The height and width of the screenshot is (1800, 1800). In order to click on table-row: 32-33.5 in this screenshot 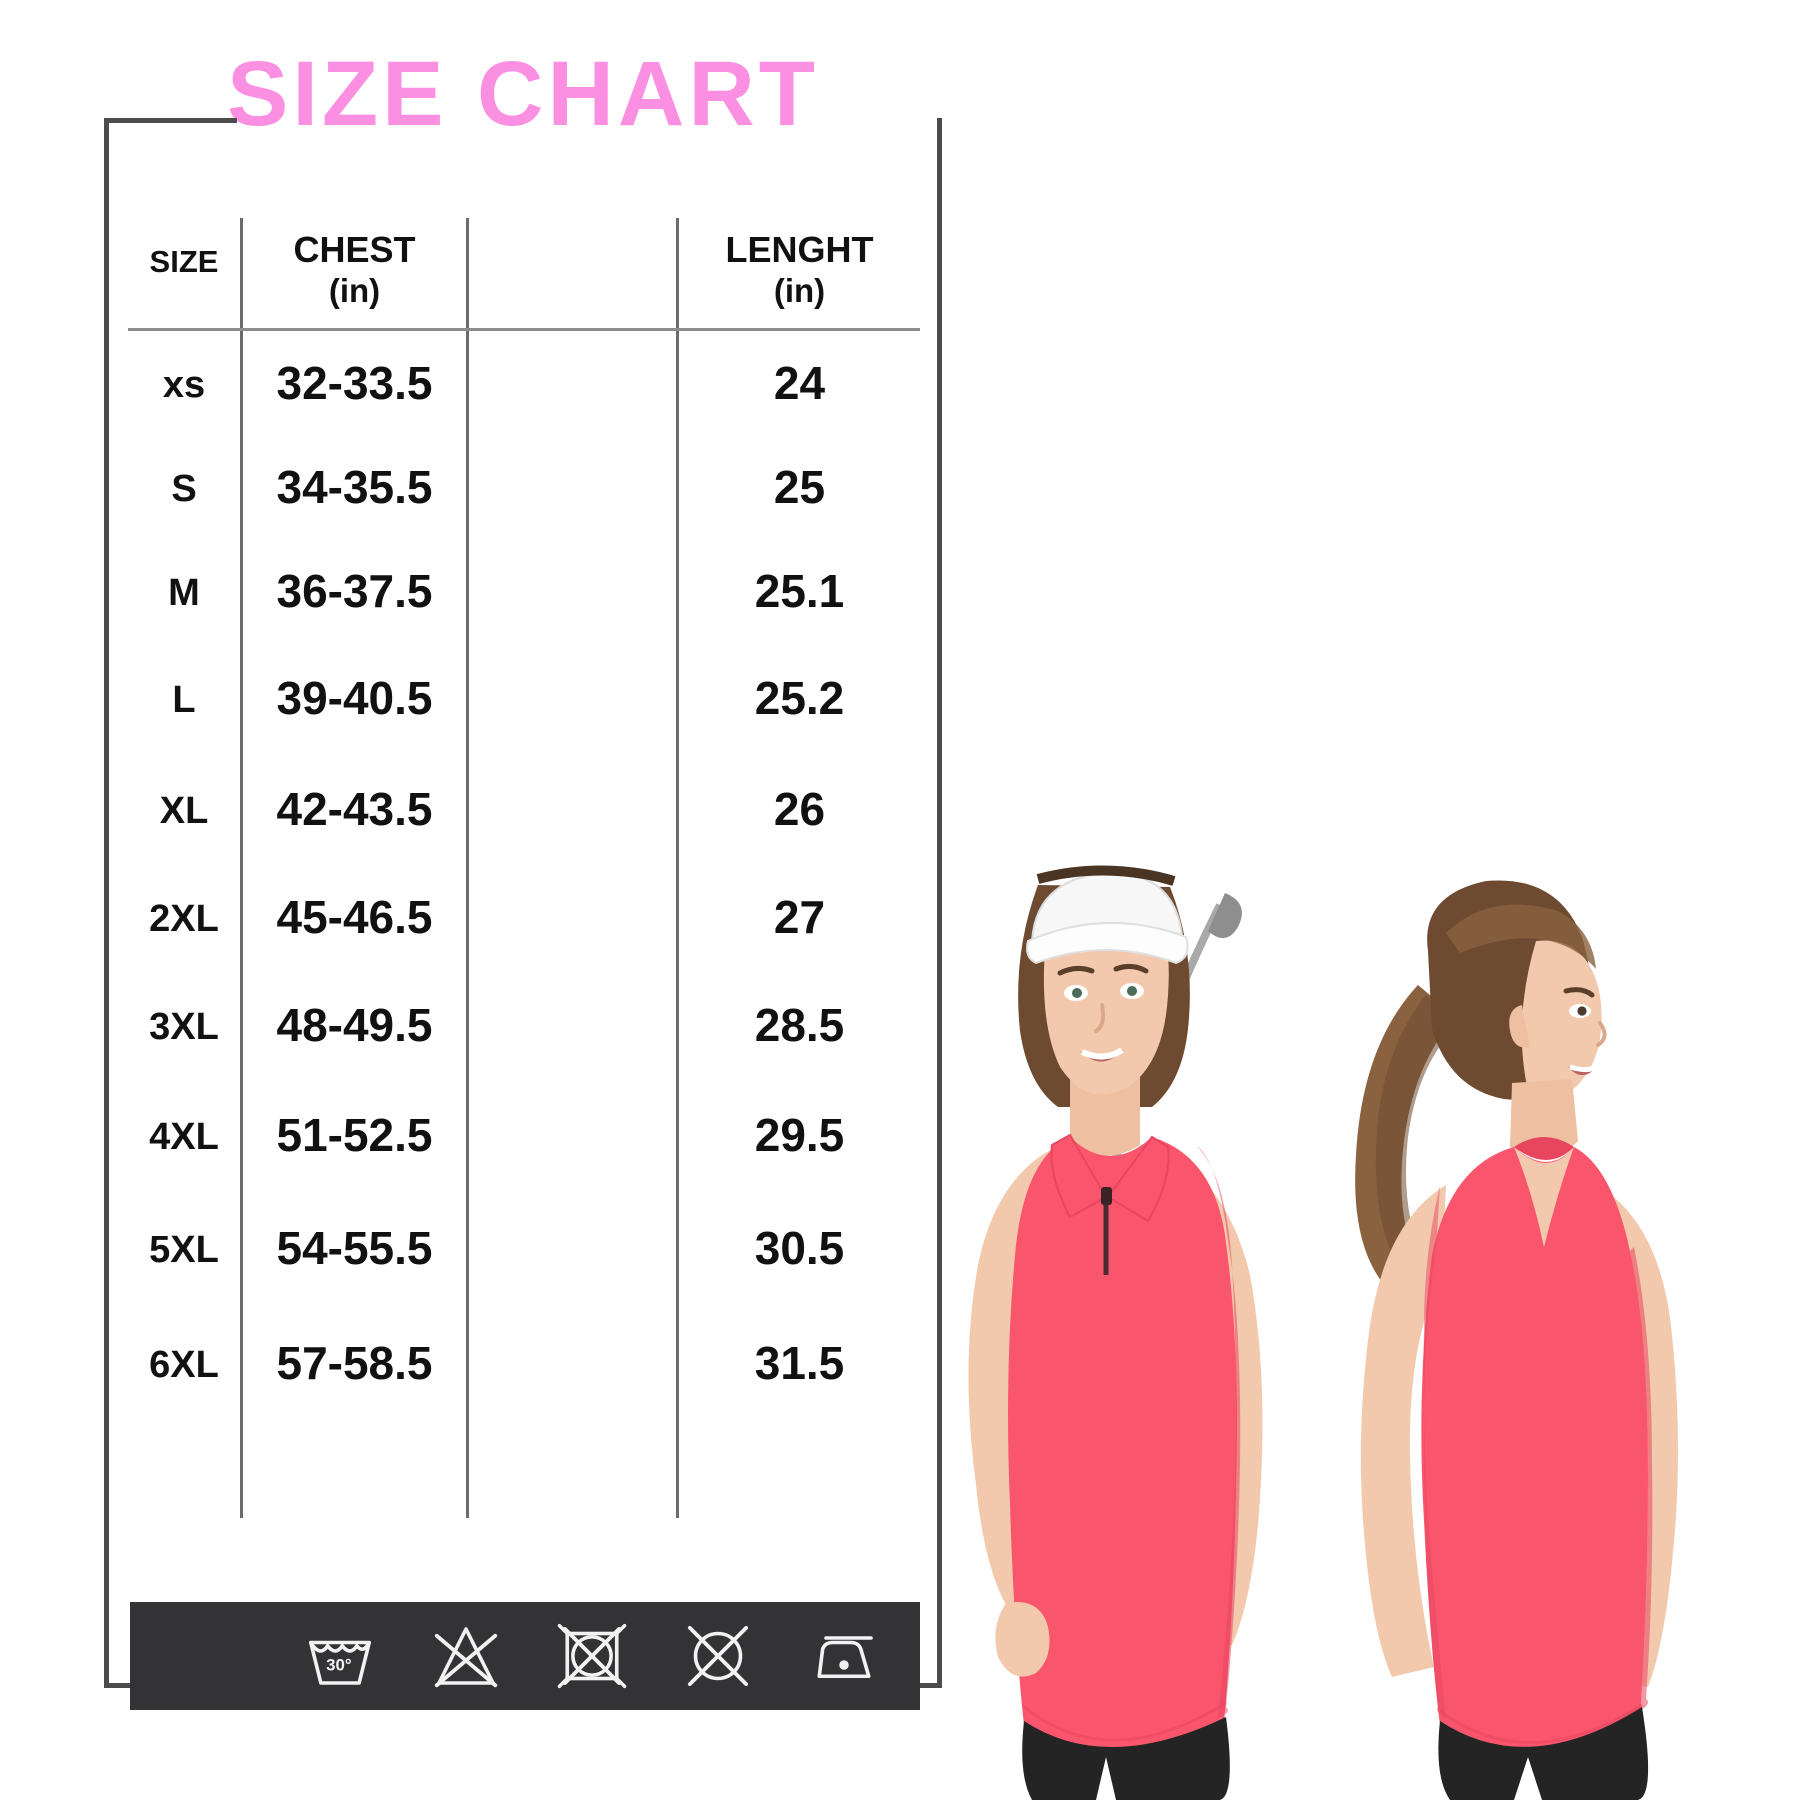, I will do `click(354, 383)`.